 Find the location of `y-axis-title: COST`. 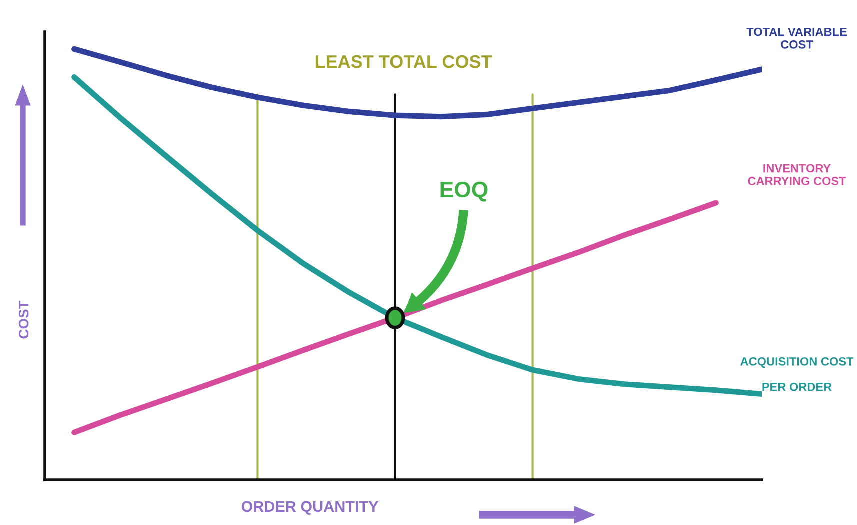

y-axis-title: COST is located at coordinates (23, 319).